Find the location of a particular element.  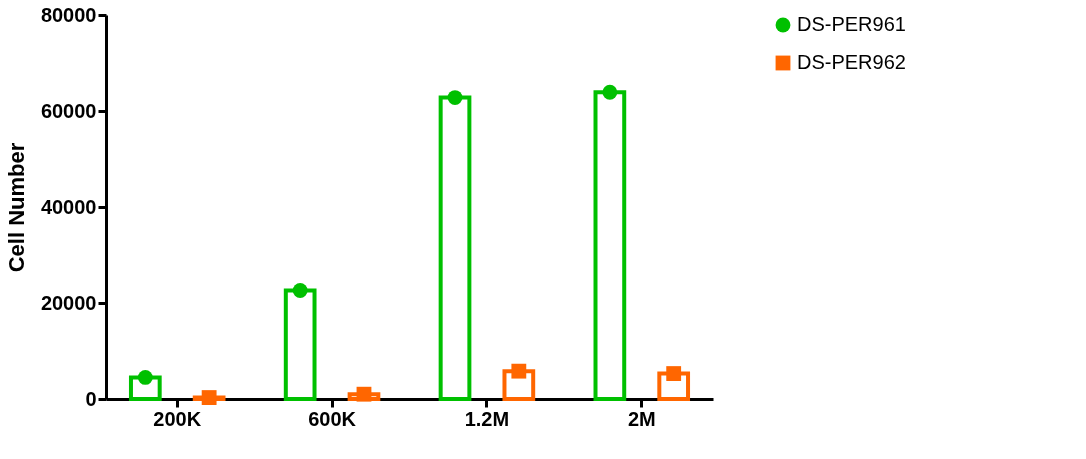

legend-label: DS-PER962 is located at coordinates (851, 62).